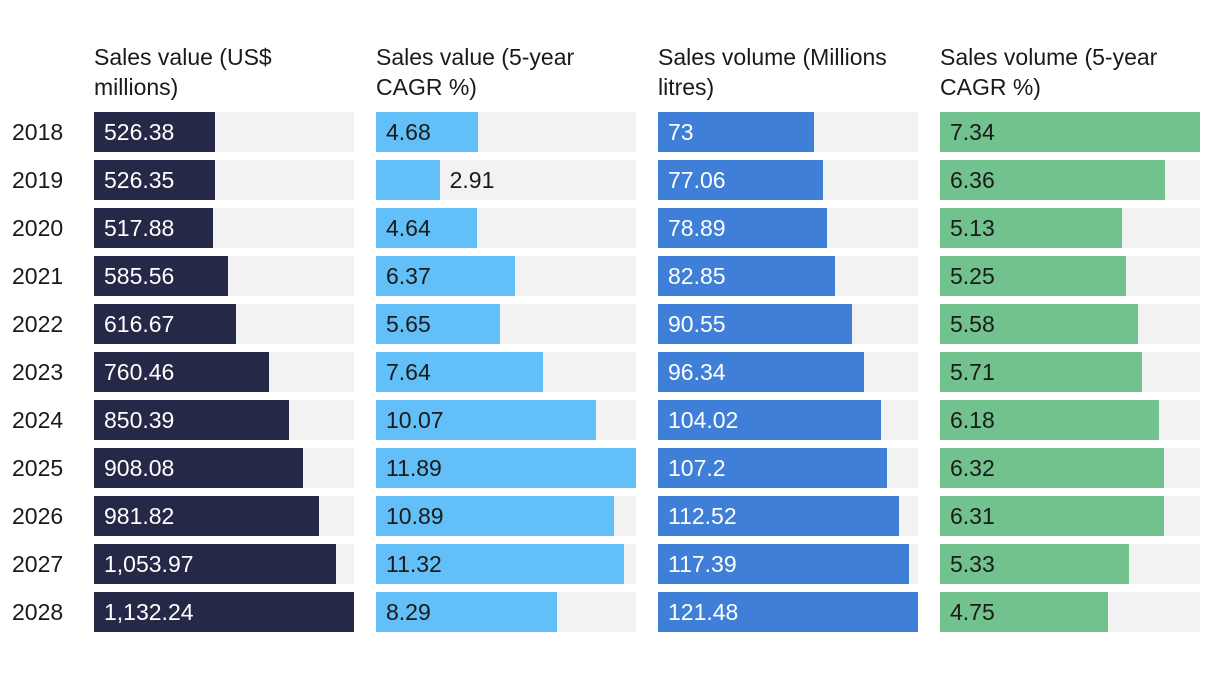  What do you see at coordinates (740, 180) in the screenshot?
I see `bar-3-2019` at bounding box center [740, 180].